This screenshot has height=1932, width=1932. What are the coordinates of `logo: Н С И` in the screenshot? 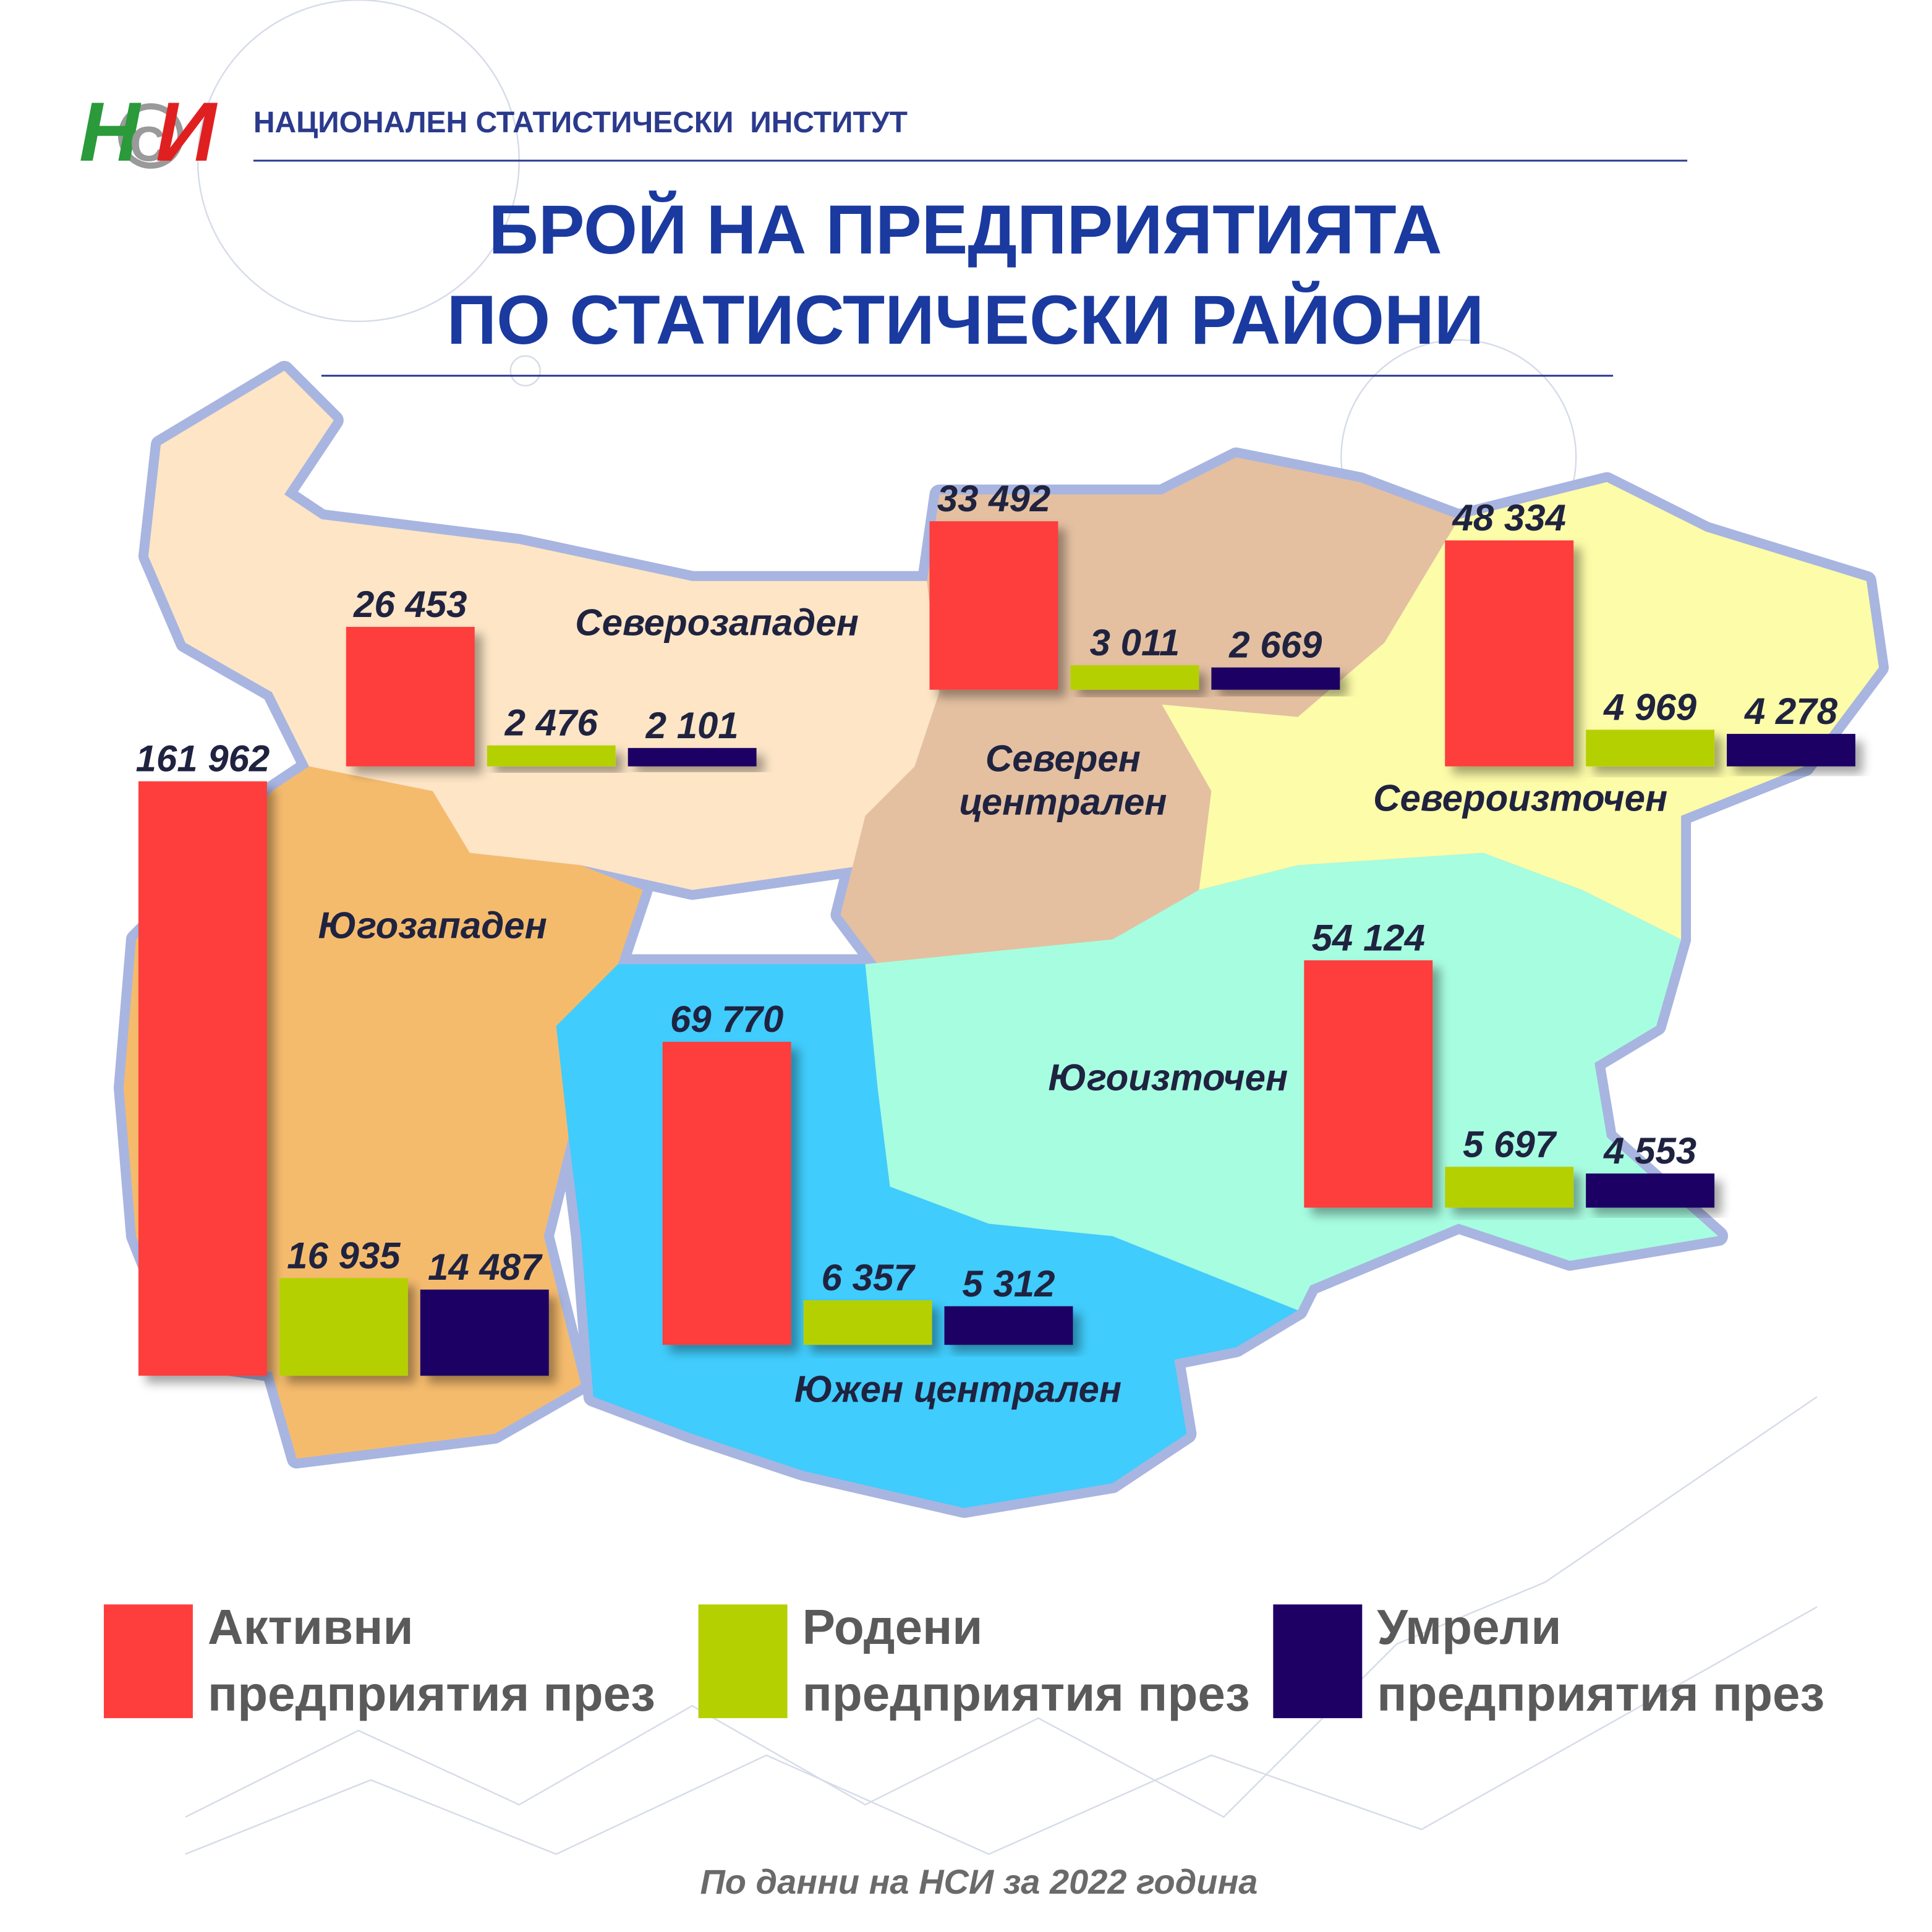 It's located at (148, 132).